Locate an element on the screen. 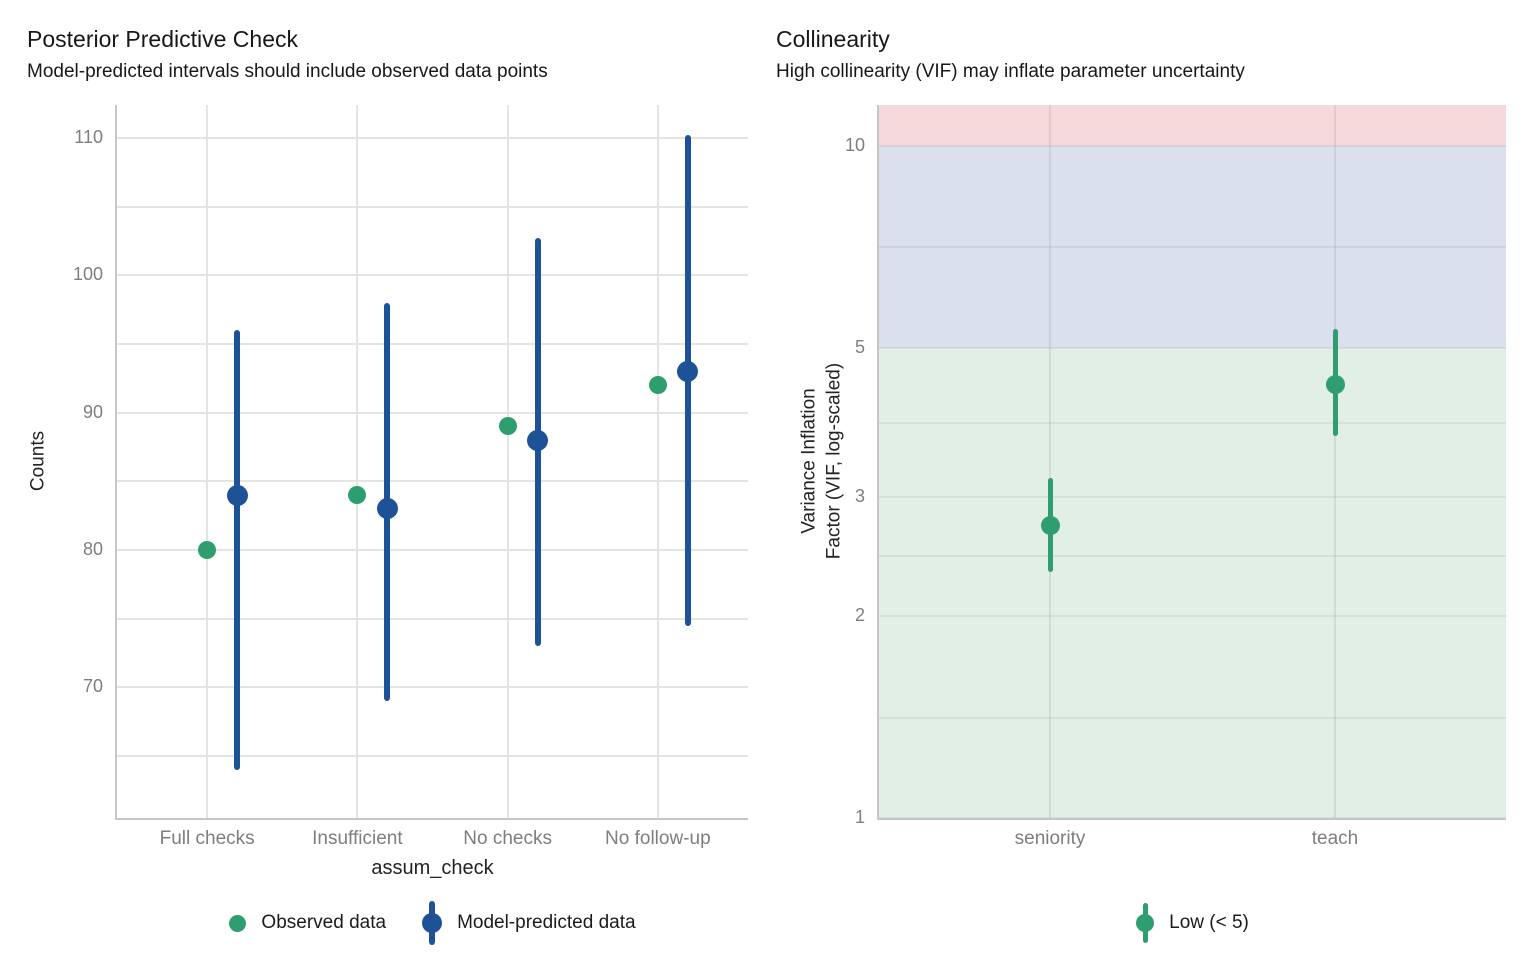  vif-legend: Low (< 5) is located at coordinates (1192, 923).